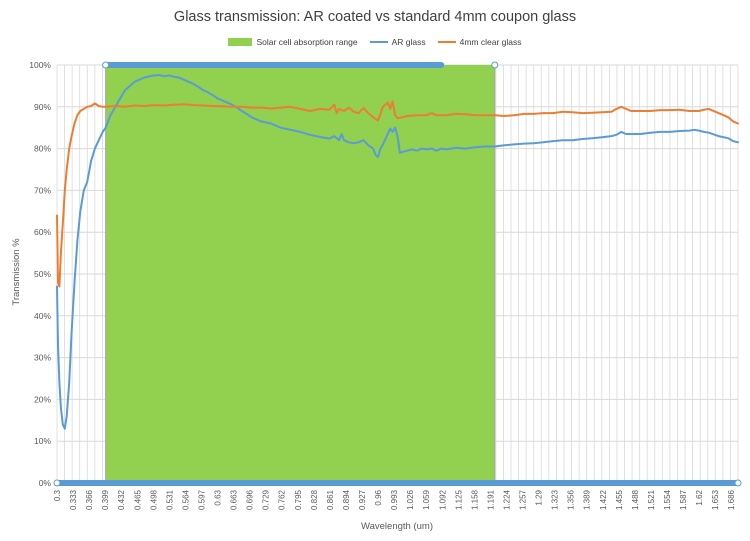 This screenshot has width=750, height=541. Describe the element at coordinates (201, 499) in the screenshot. I see `x-tick-label: 0.597` at that location.